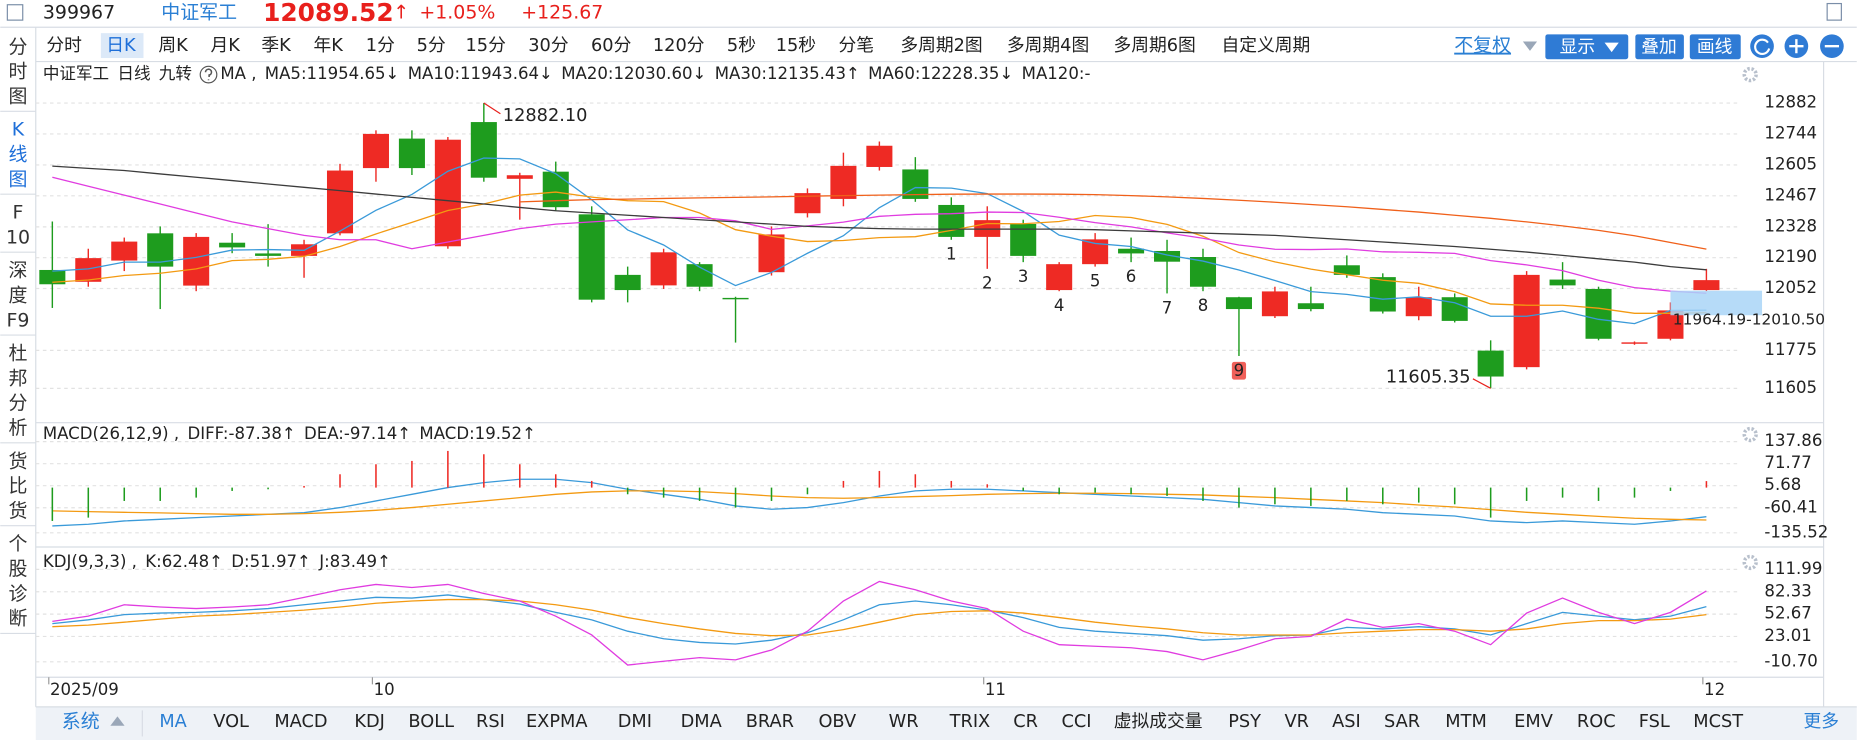  I want to click on sidebar-tab: 线, so click(18, 155).